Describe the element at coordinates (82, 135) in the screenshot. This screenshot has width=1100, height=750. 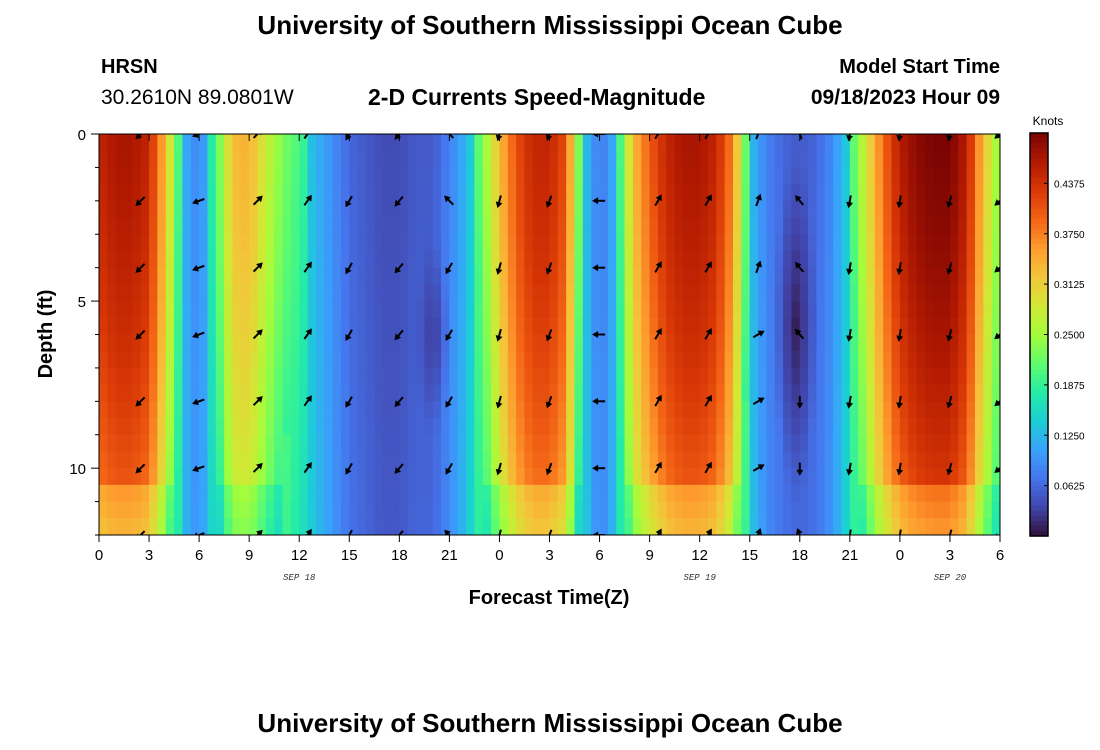
I see `y-tick-label: 0` at that location.